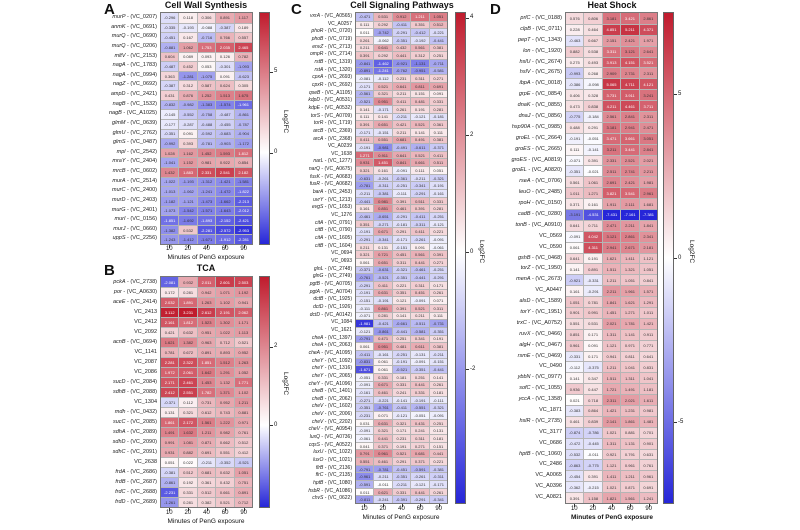  I want to click on heatmap-cell: 0.251, so click(419, 376).